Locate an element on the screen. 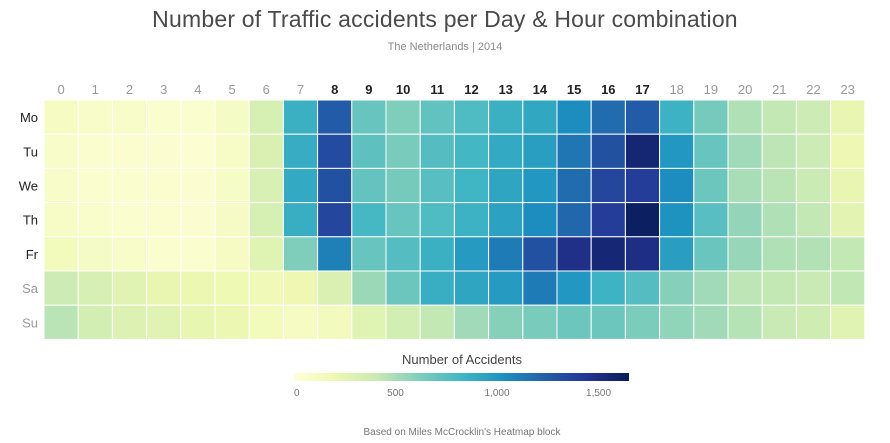  heatmap-cell-su-3: Su 3:00 — 270 is located at coordinates (164, 322).